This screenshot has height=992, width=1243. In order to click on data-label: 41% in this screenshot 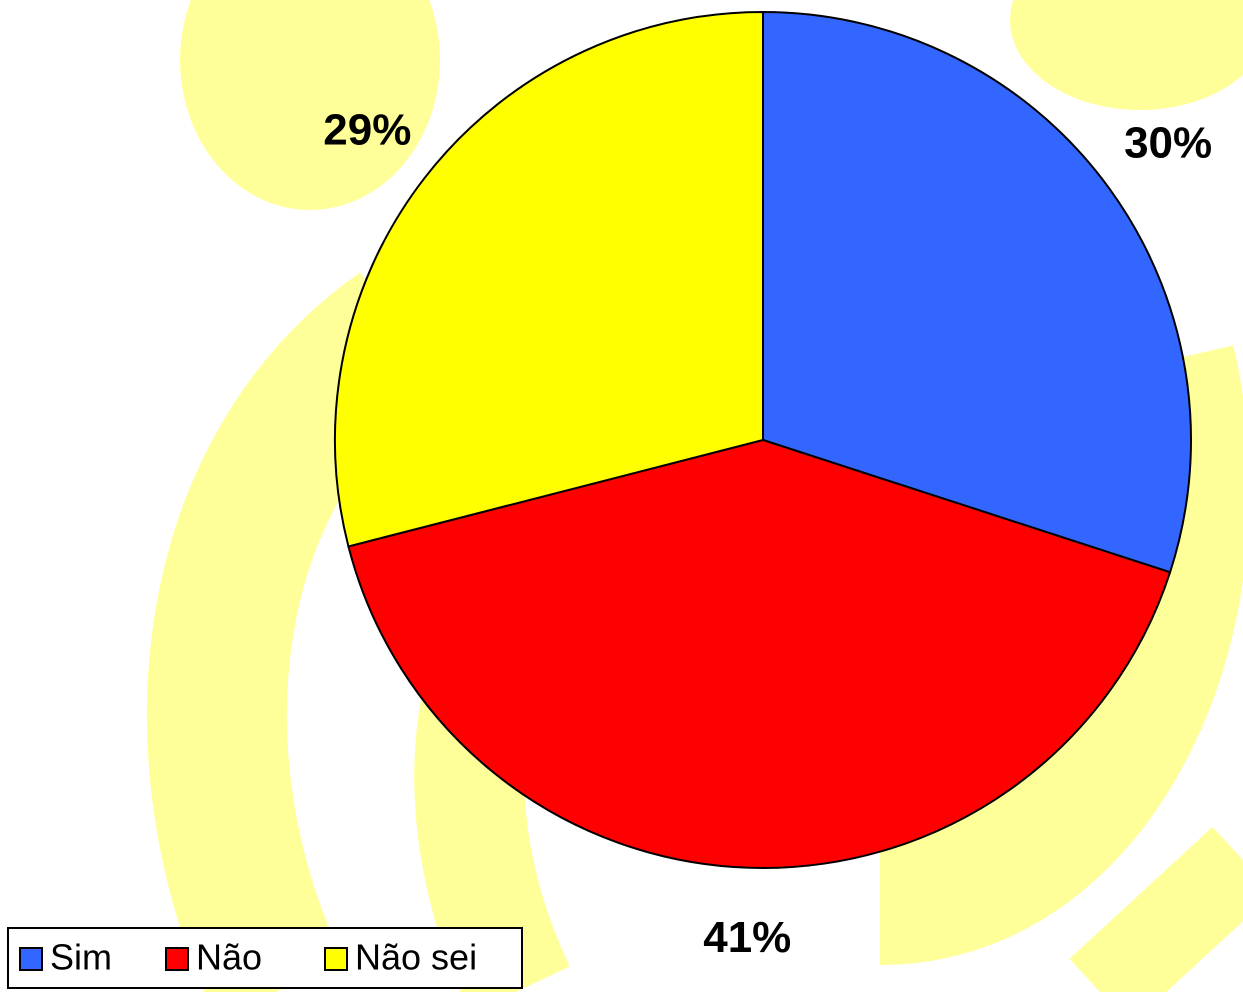, I will do `click(747, 937)`.